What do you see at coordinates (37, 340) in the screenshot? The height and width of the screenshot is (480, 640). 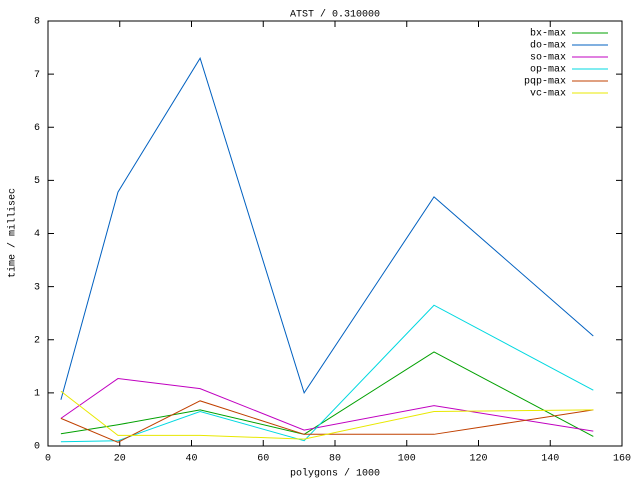 I see `y-tick-label: 2` at bounding box center [37, 340].